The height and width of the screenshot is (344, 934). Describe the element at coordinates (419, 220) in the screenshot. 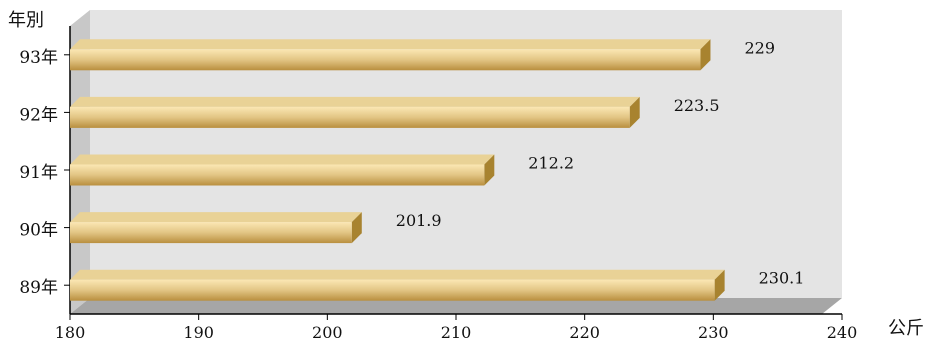

I see `value-label: 201.9` at that location.